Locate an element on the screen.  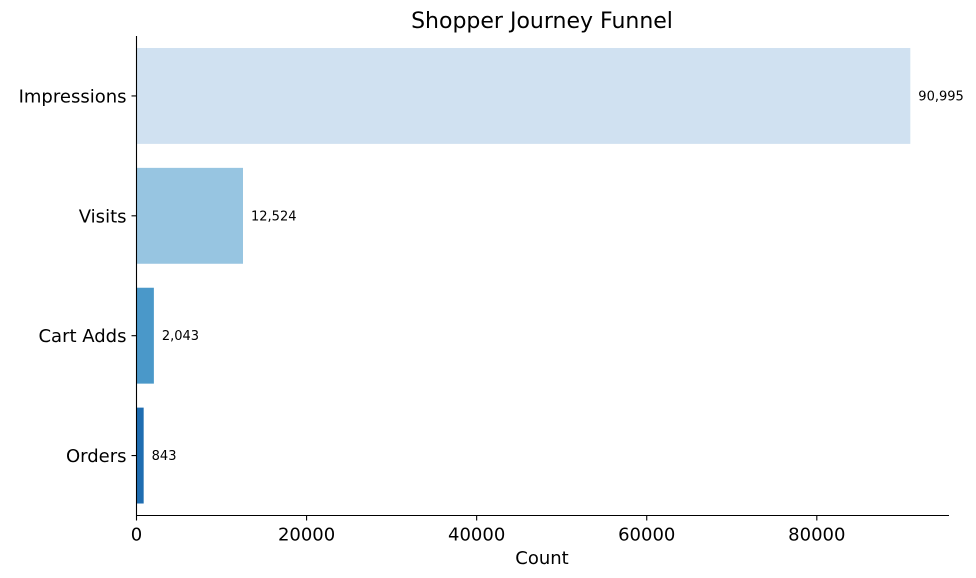
bar-orders is located at coordinates (140, 455).